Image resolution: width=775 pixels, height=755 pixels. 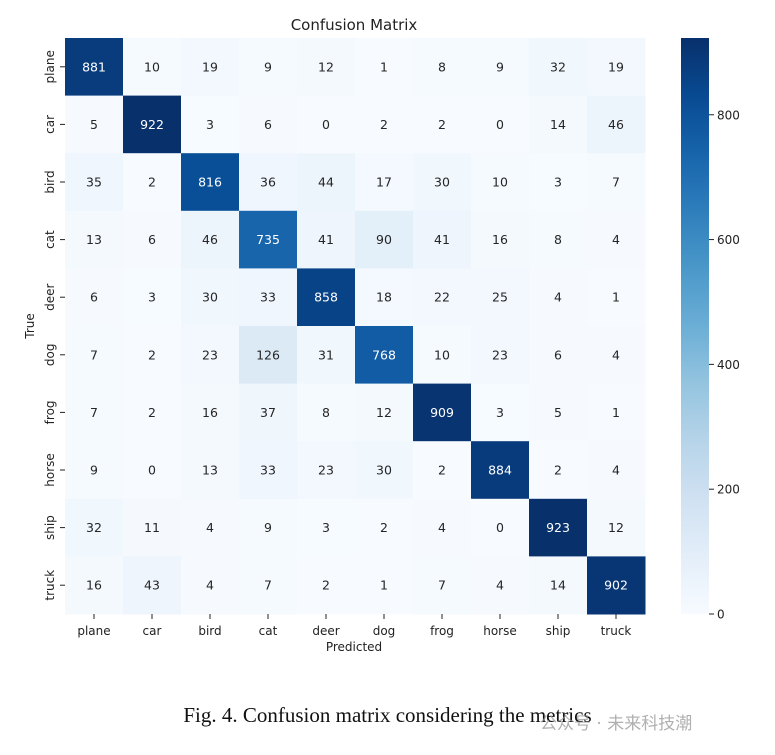 What do you see at coordinates (728, 115) in the screenshot?
I see `colorbar-tick-label: 800` at bounding box center [728, 115].